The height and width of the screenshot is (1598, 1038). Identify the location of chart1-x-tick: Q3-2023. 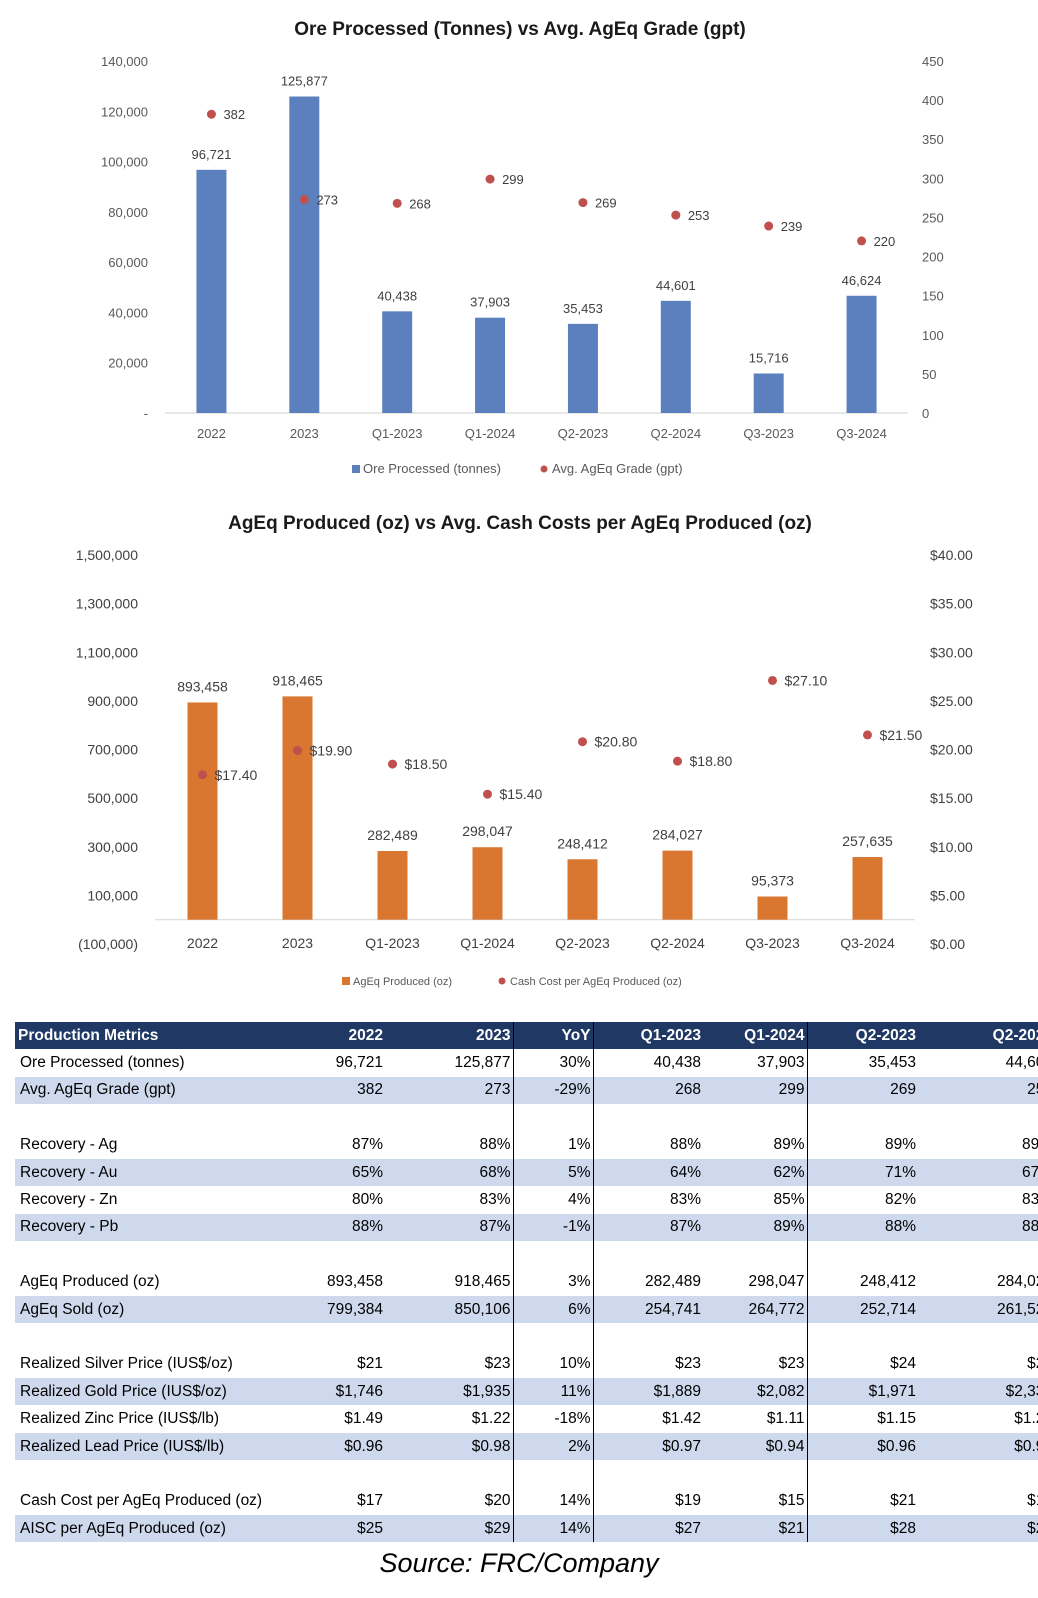
(768, 433).